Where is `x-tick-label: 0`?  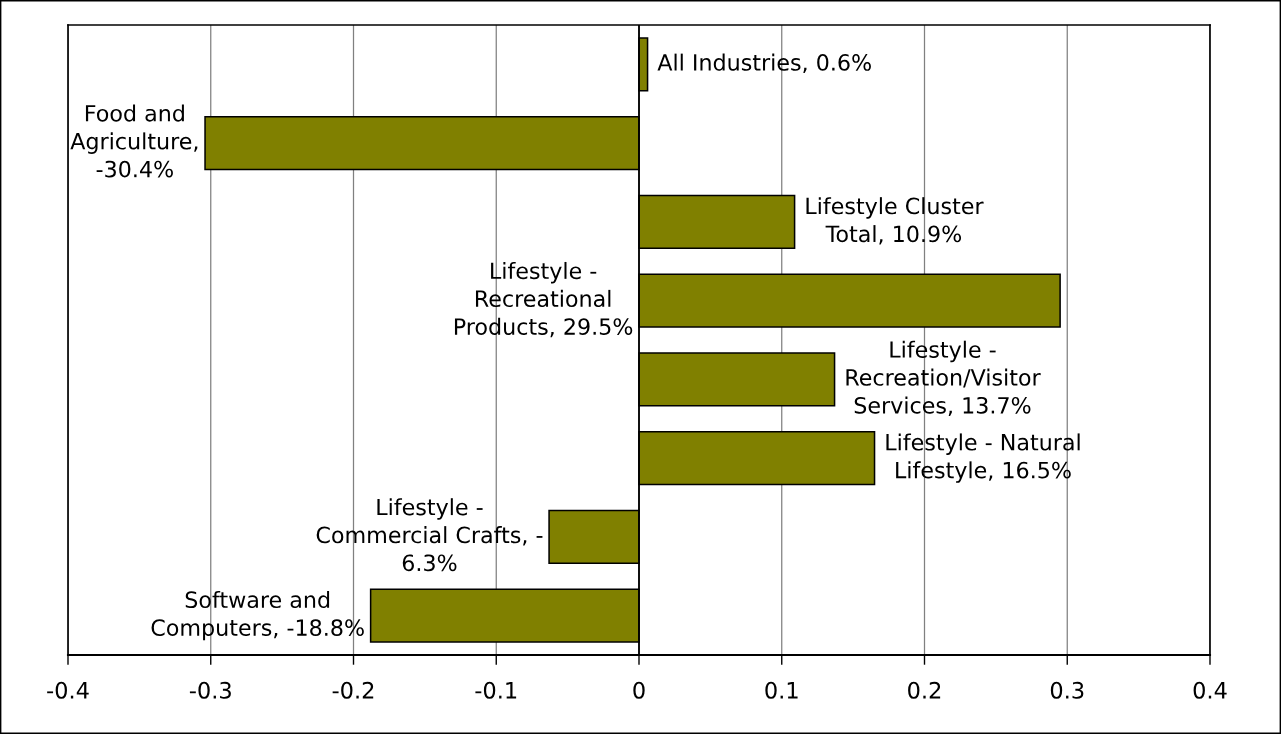 x-tick-label: 0 is located at coordinates (639, 690).